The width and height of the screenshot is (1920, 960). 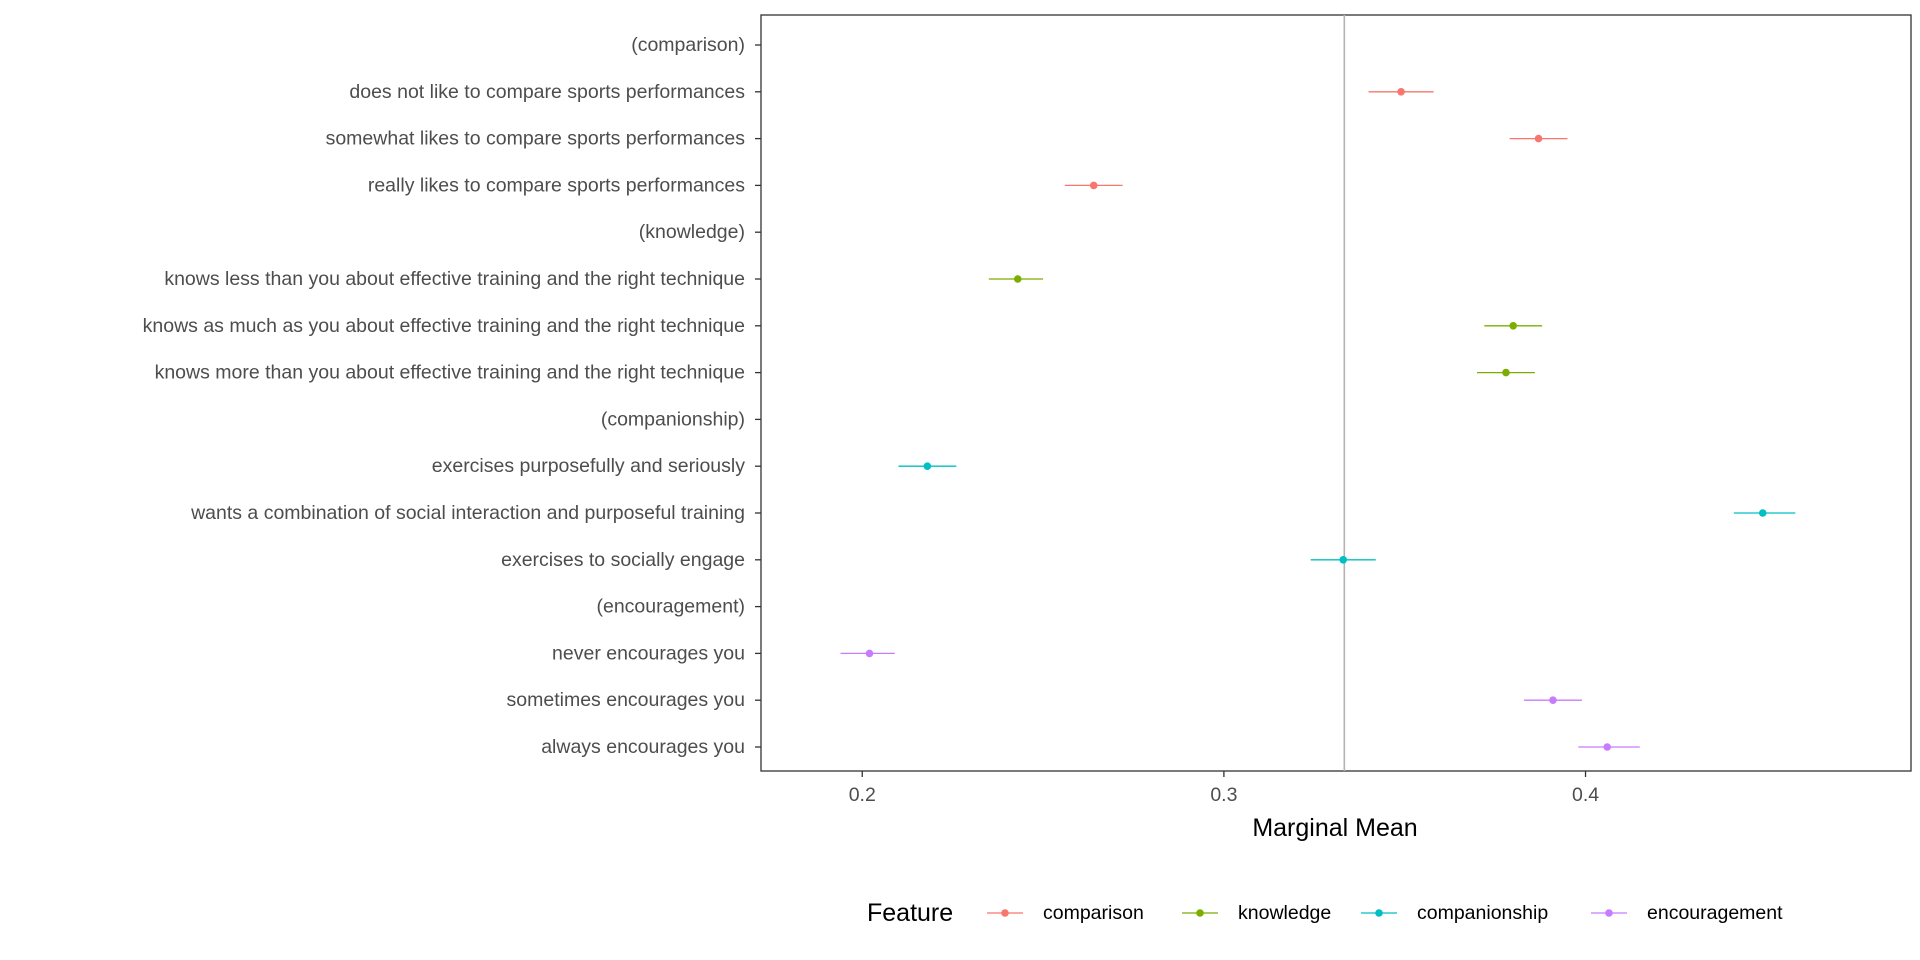 What do you see at coordinates (1585, 795) in the screenshot?
I see `x-tick-label: 0.4` at bounding box center [1585, 795].